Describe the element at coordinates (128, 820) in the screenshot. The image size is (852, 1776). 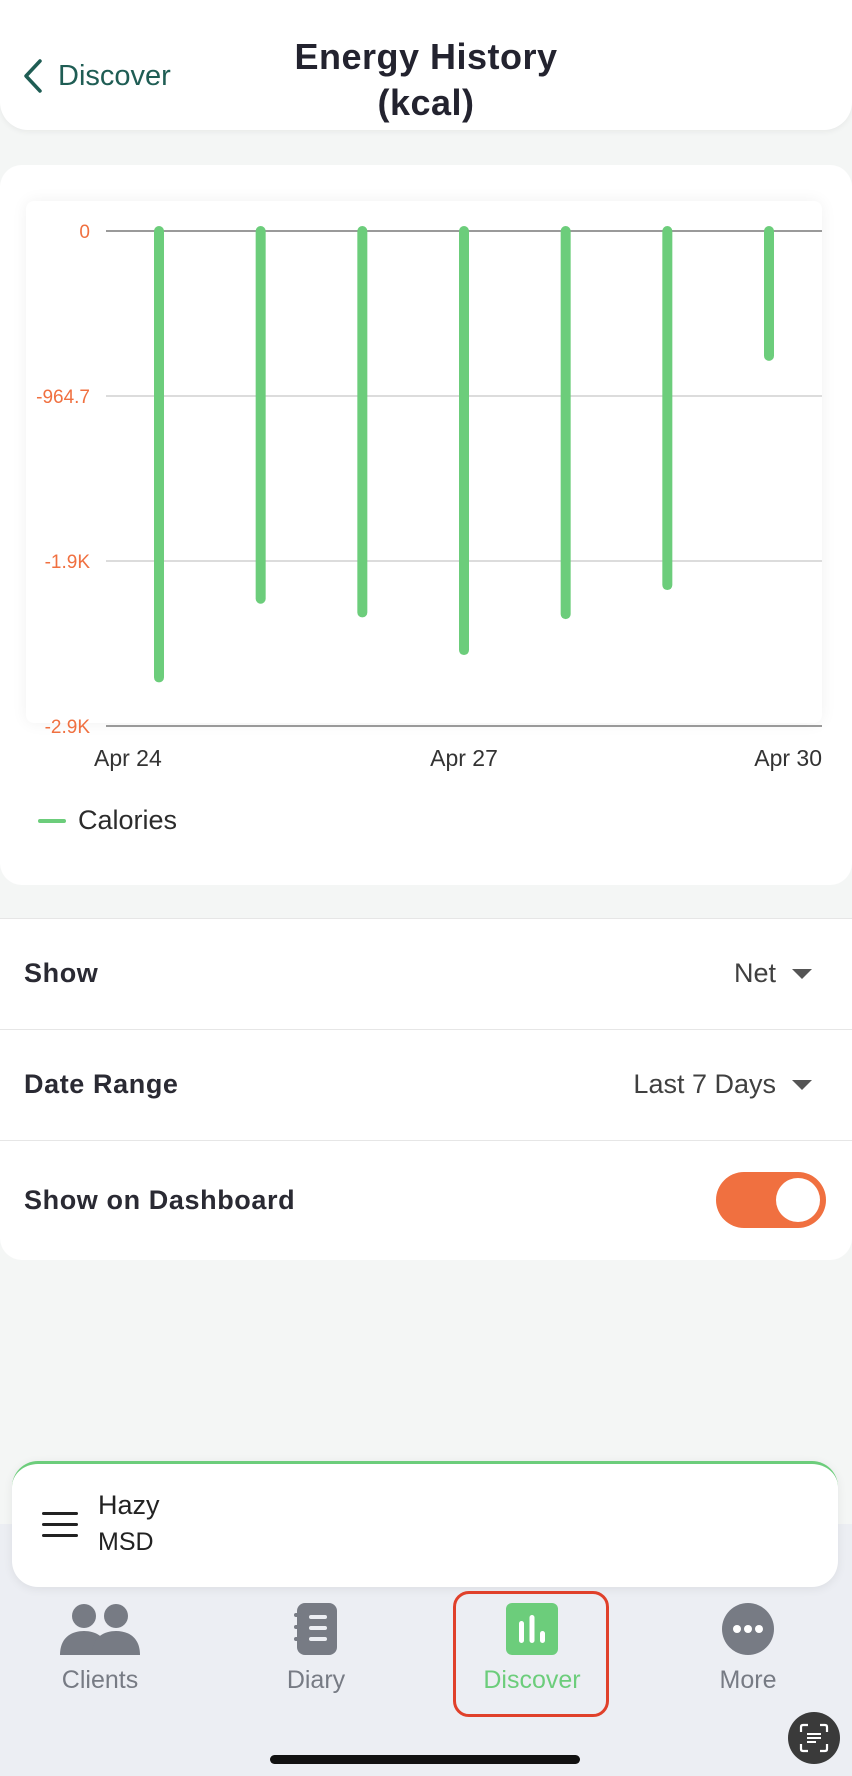
I see `legend-label: Calories` at that location.